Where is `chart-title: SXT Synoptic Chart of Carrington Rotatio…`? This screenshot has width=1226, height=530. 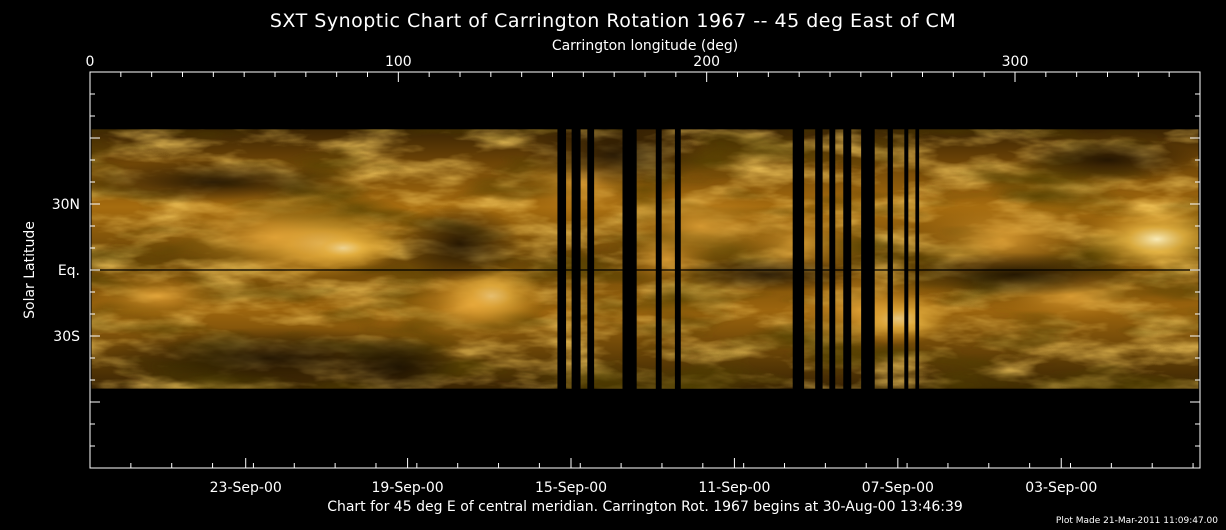 chart-title: SXT Synoptic Chart of Carrington Rotatio… is located at coordinates (613, 21).